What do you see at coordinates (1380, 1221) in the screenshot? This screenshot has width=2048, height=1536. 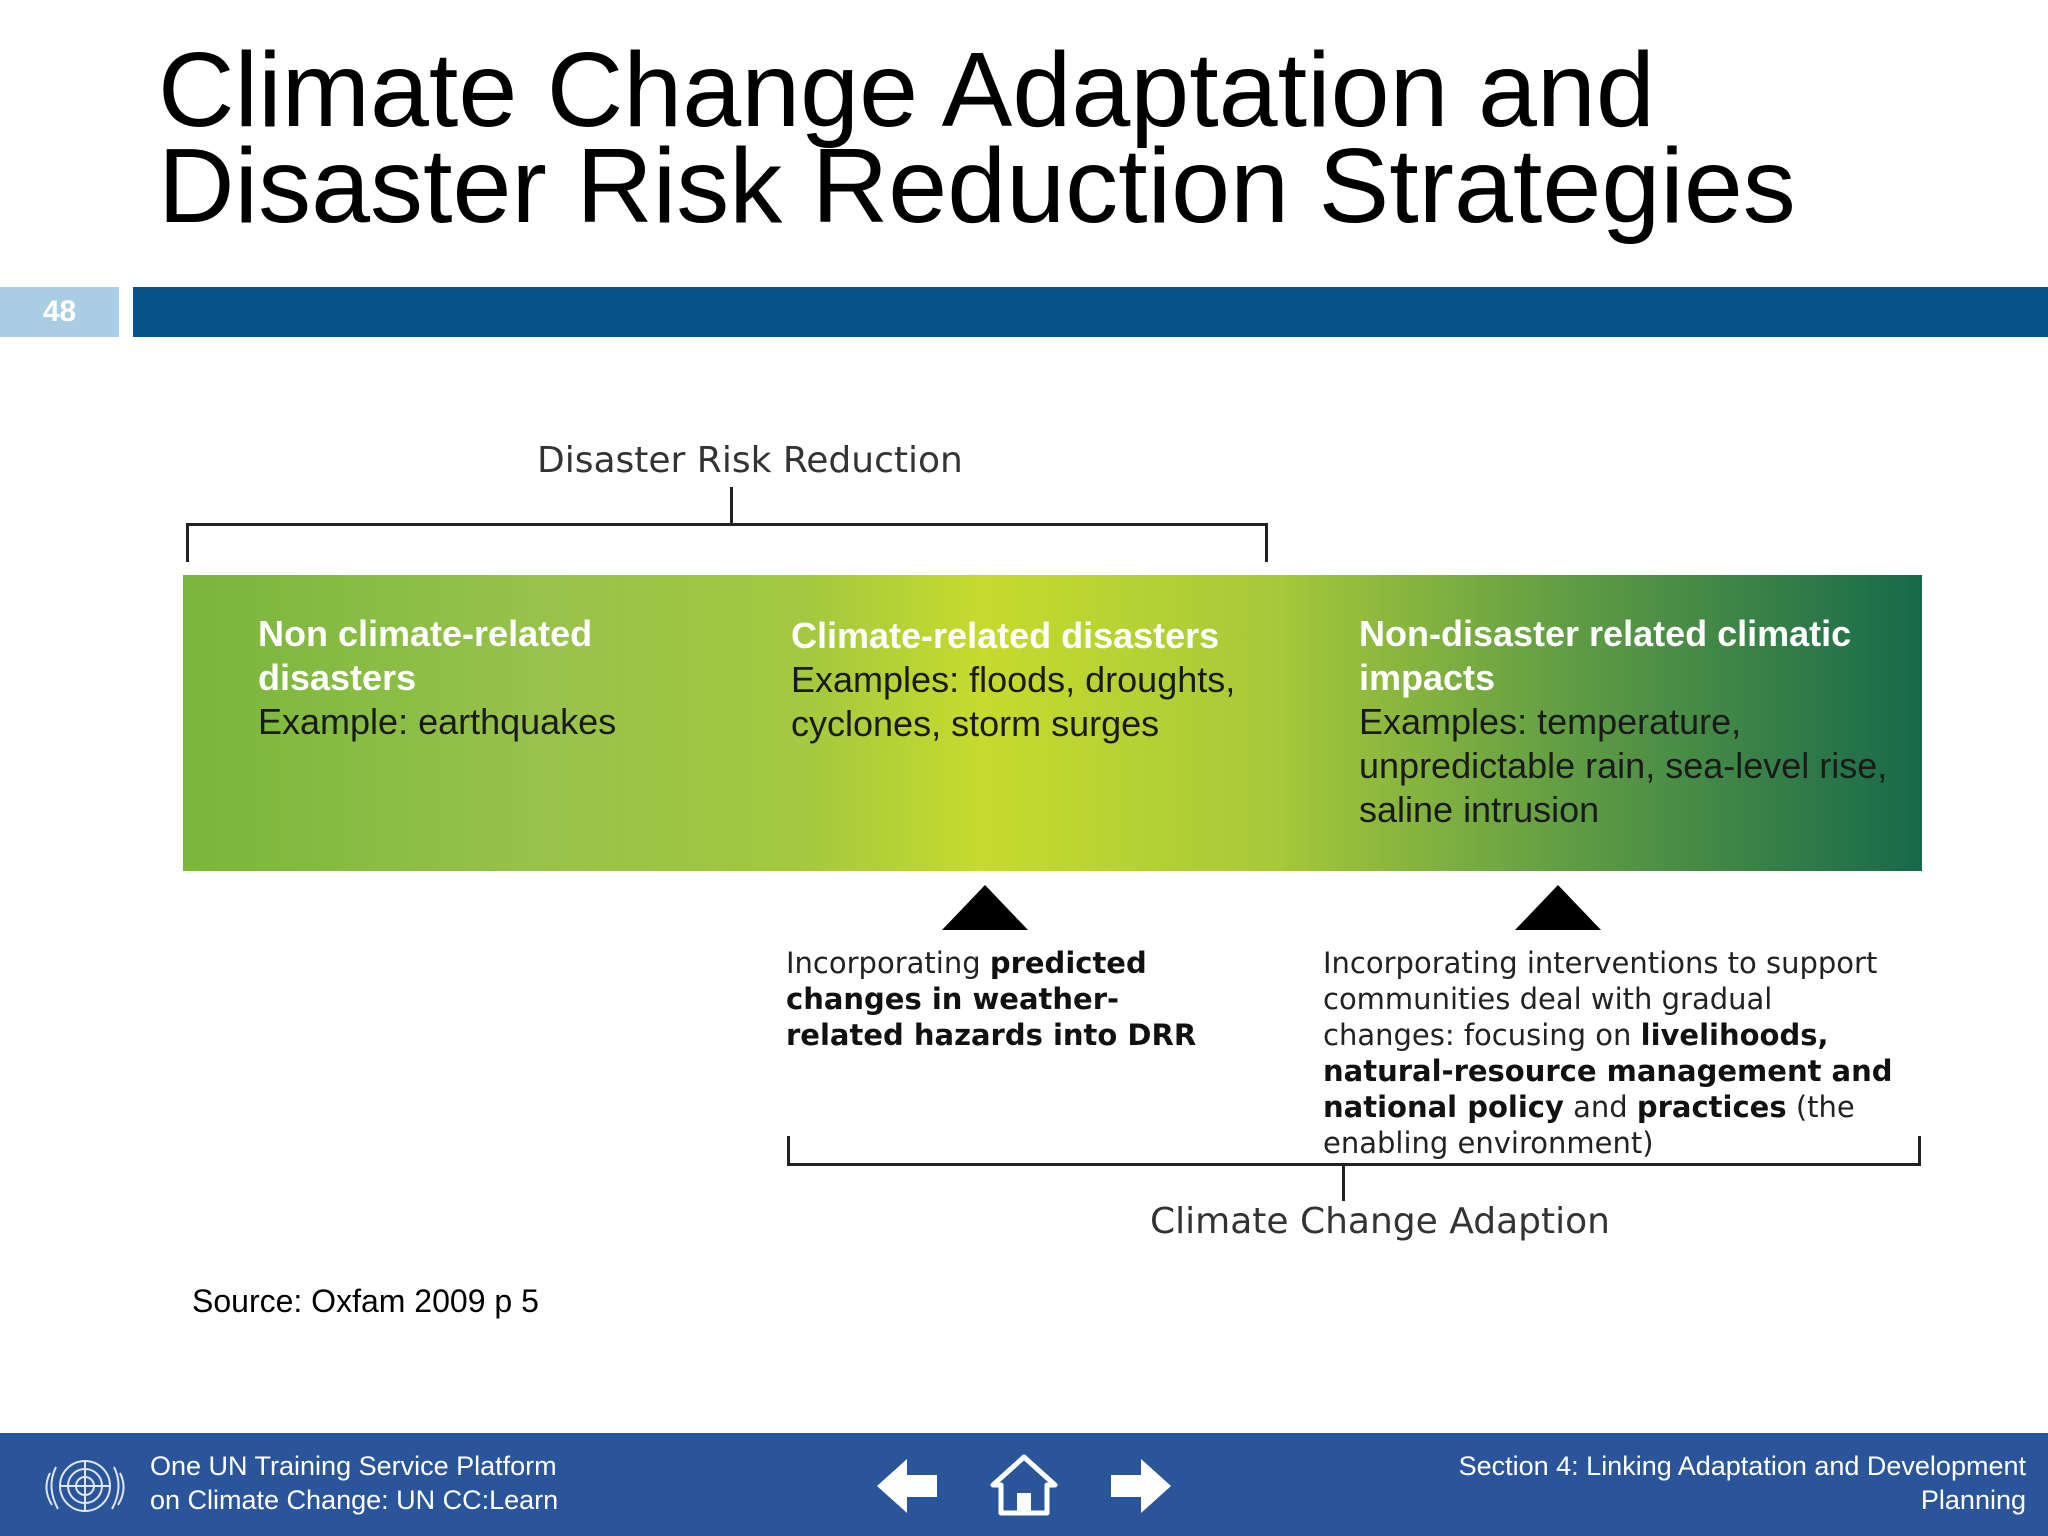 I see `bottom-bracket-label: Climate Change Adaption` at bounding box center [1380, 1221].